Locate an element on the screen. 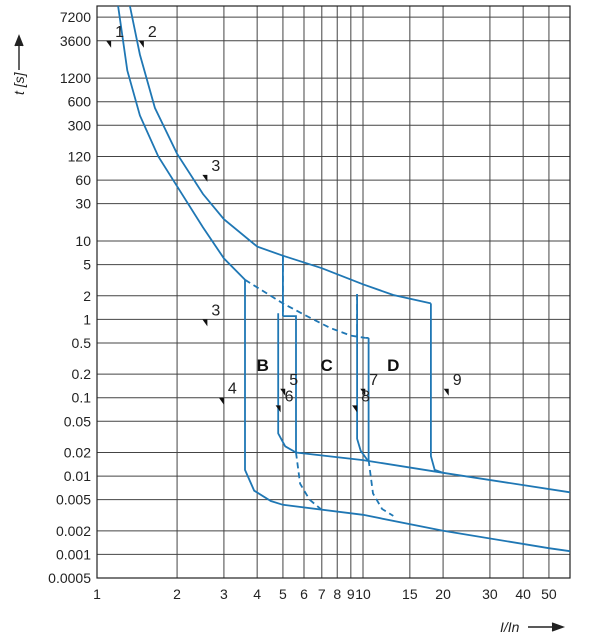 This screenshot has width=608, height=643. x-tick-label: 6 is located at coordinates (304, 594).